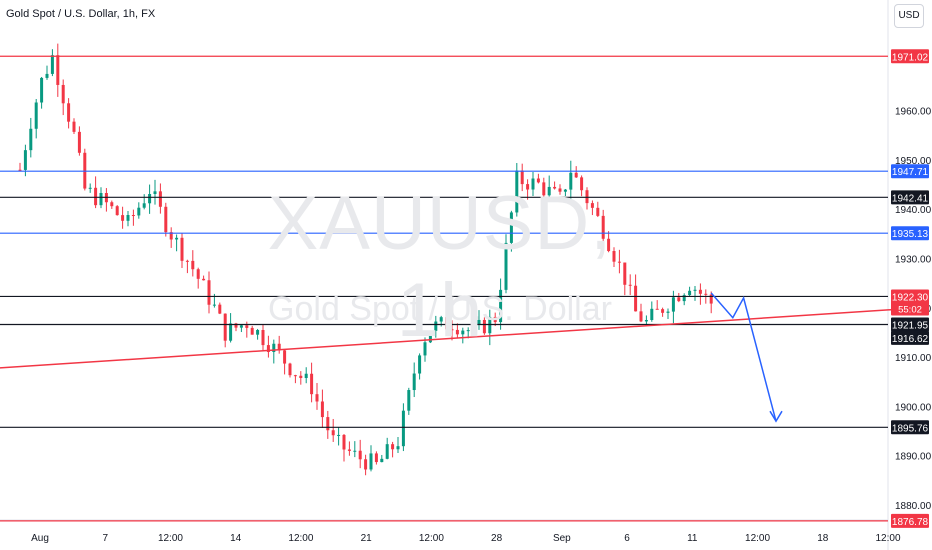 The image size is (932, 550). What do you see at coordinates (627, 538) in the screenshot?
I see `x-tick-label: 6` at bounding box center [627, 538].